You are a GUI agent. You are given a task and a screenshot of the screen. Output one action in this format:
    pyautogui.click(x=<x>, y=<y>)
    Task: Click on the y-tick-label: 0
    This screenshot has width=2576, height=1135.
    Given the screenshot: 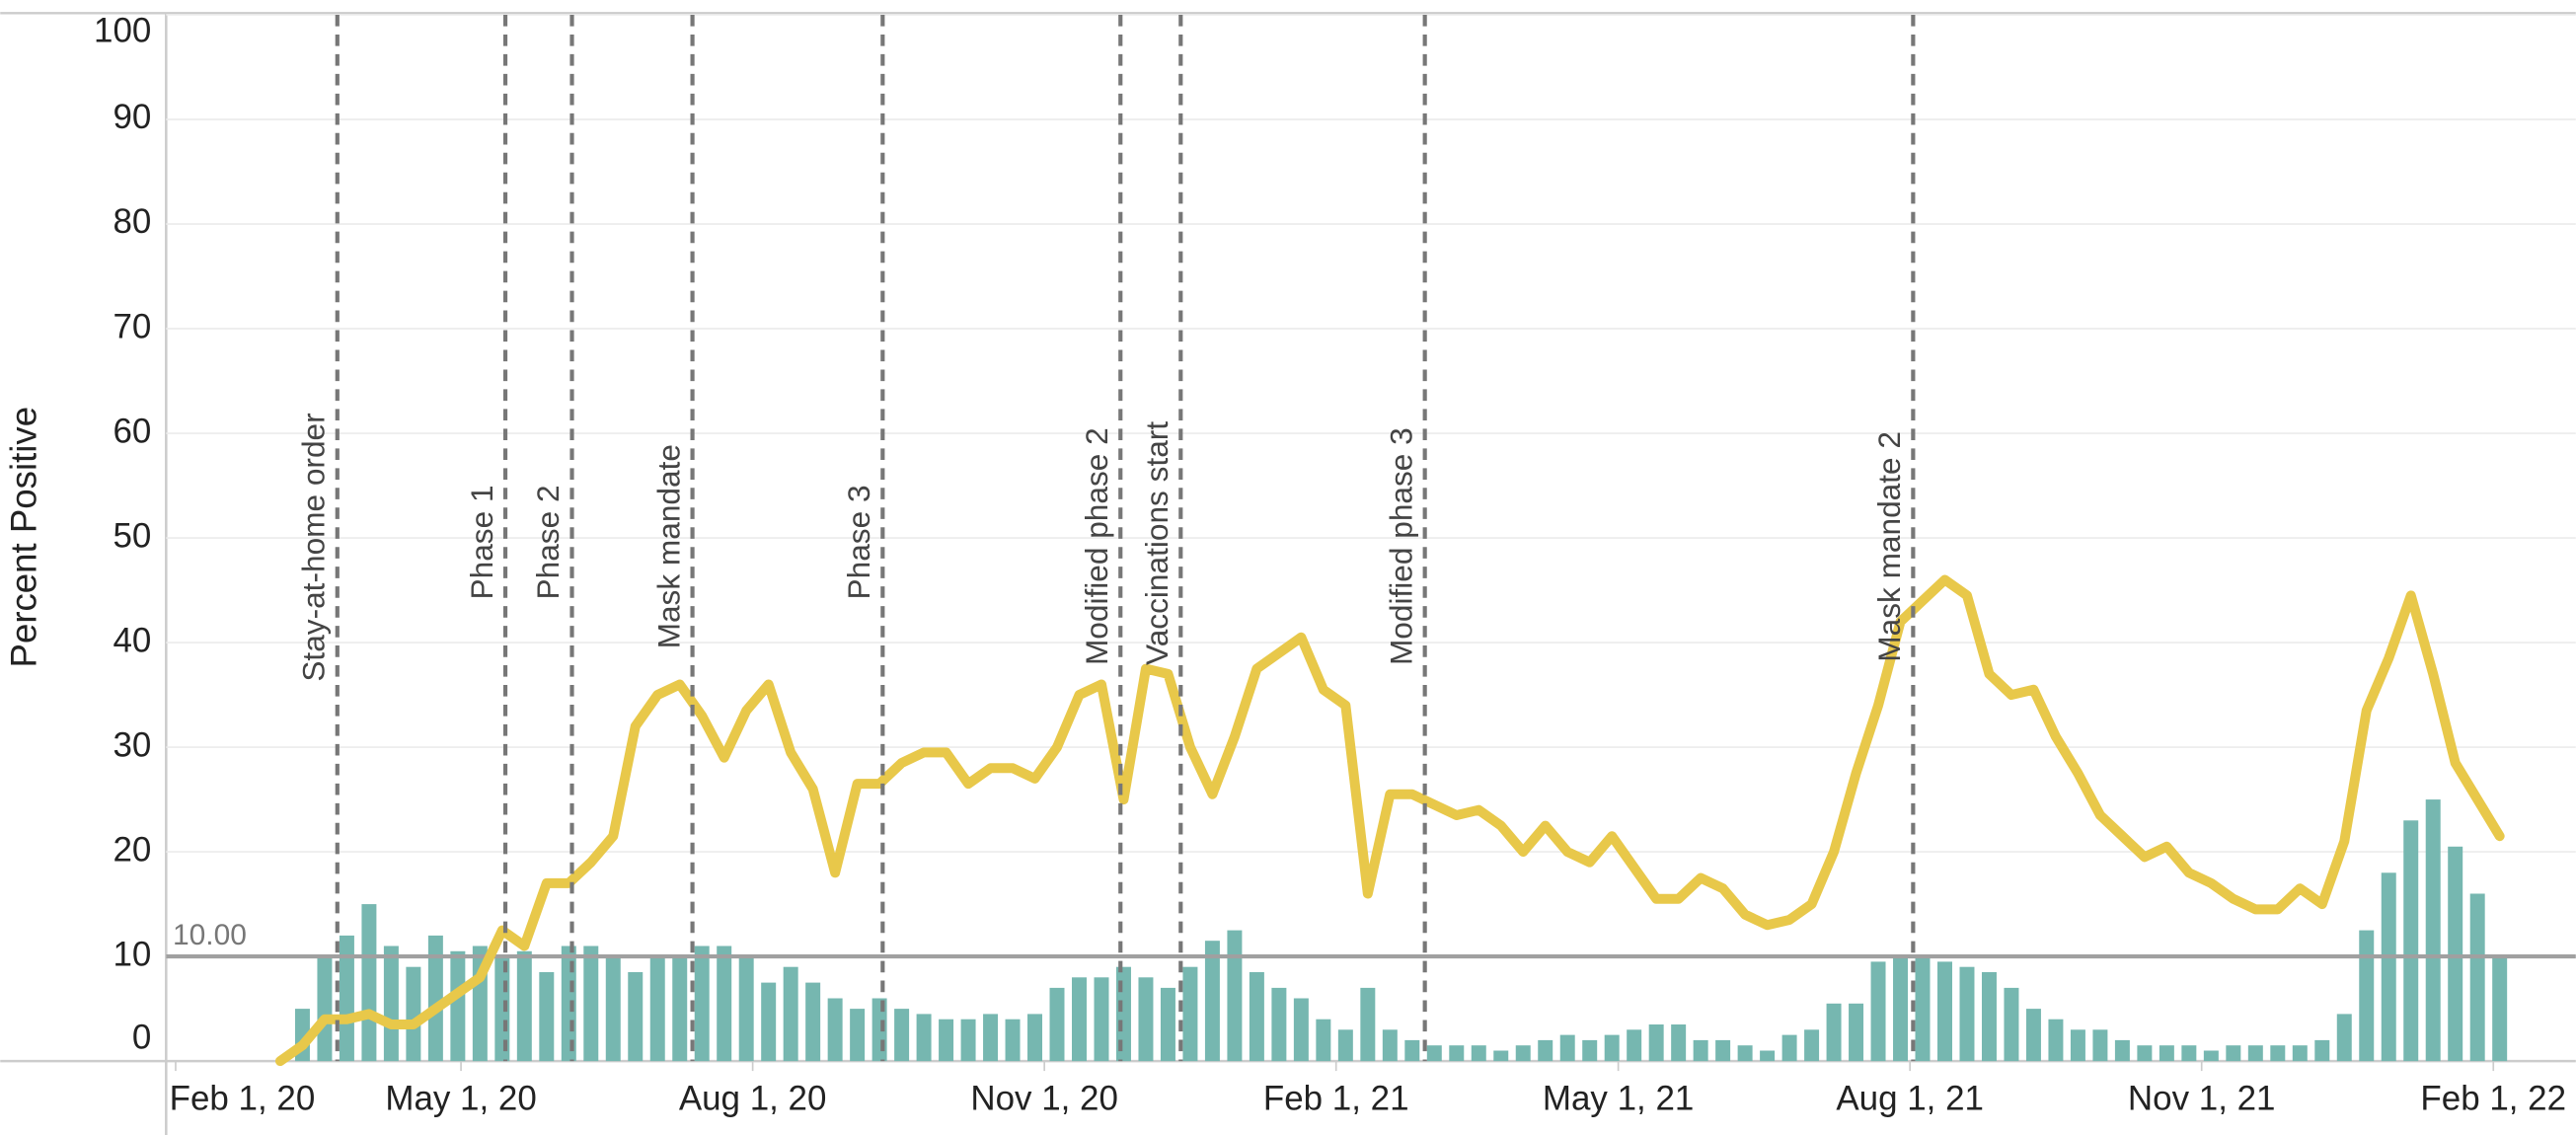 What is the action you would take?
    pyautogui.click(x=141, y=1038)
    